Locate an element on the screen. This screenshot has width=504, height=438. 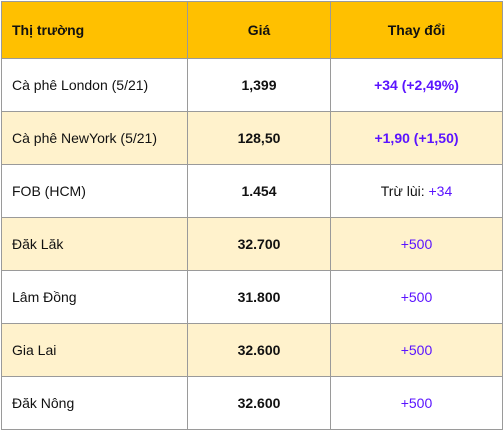
change-cell: Trừ lùi: +34 is located at coordinates (416, 191).